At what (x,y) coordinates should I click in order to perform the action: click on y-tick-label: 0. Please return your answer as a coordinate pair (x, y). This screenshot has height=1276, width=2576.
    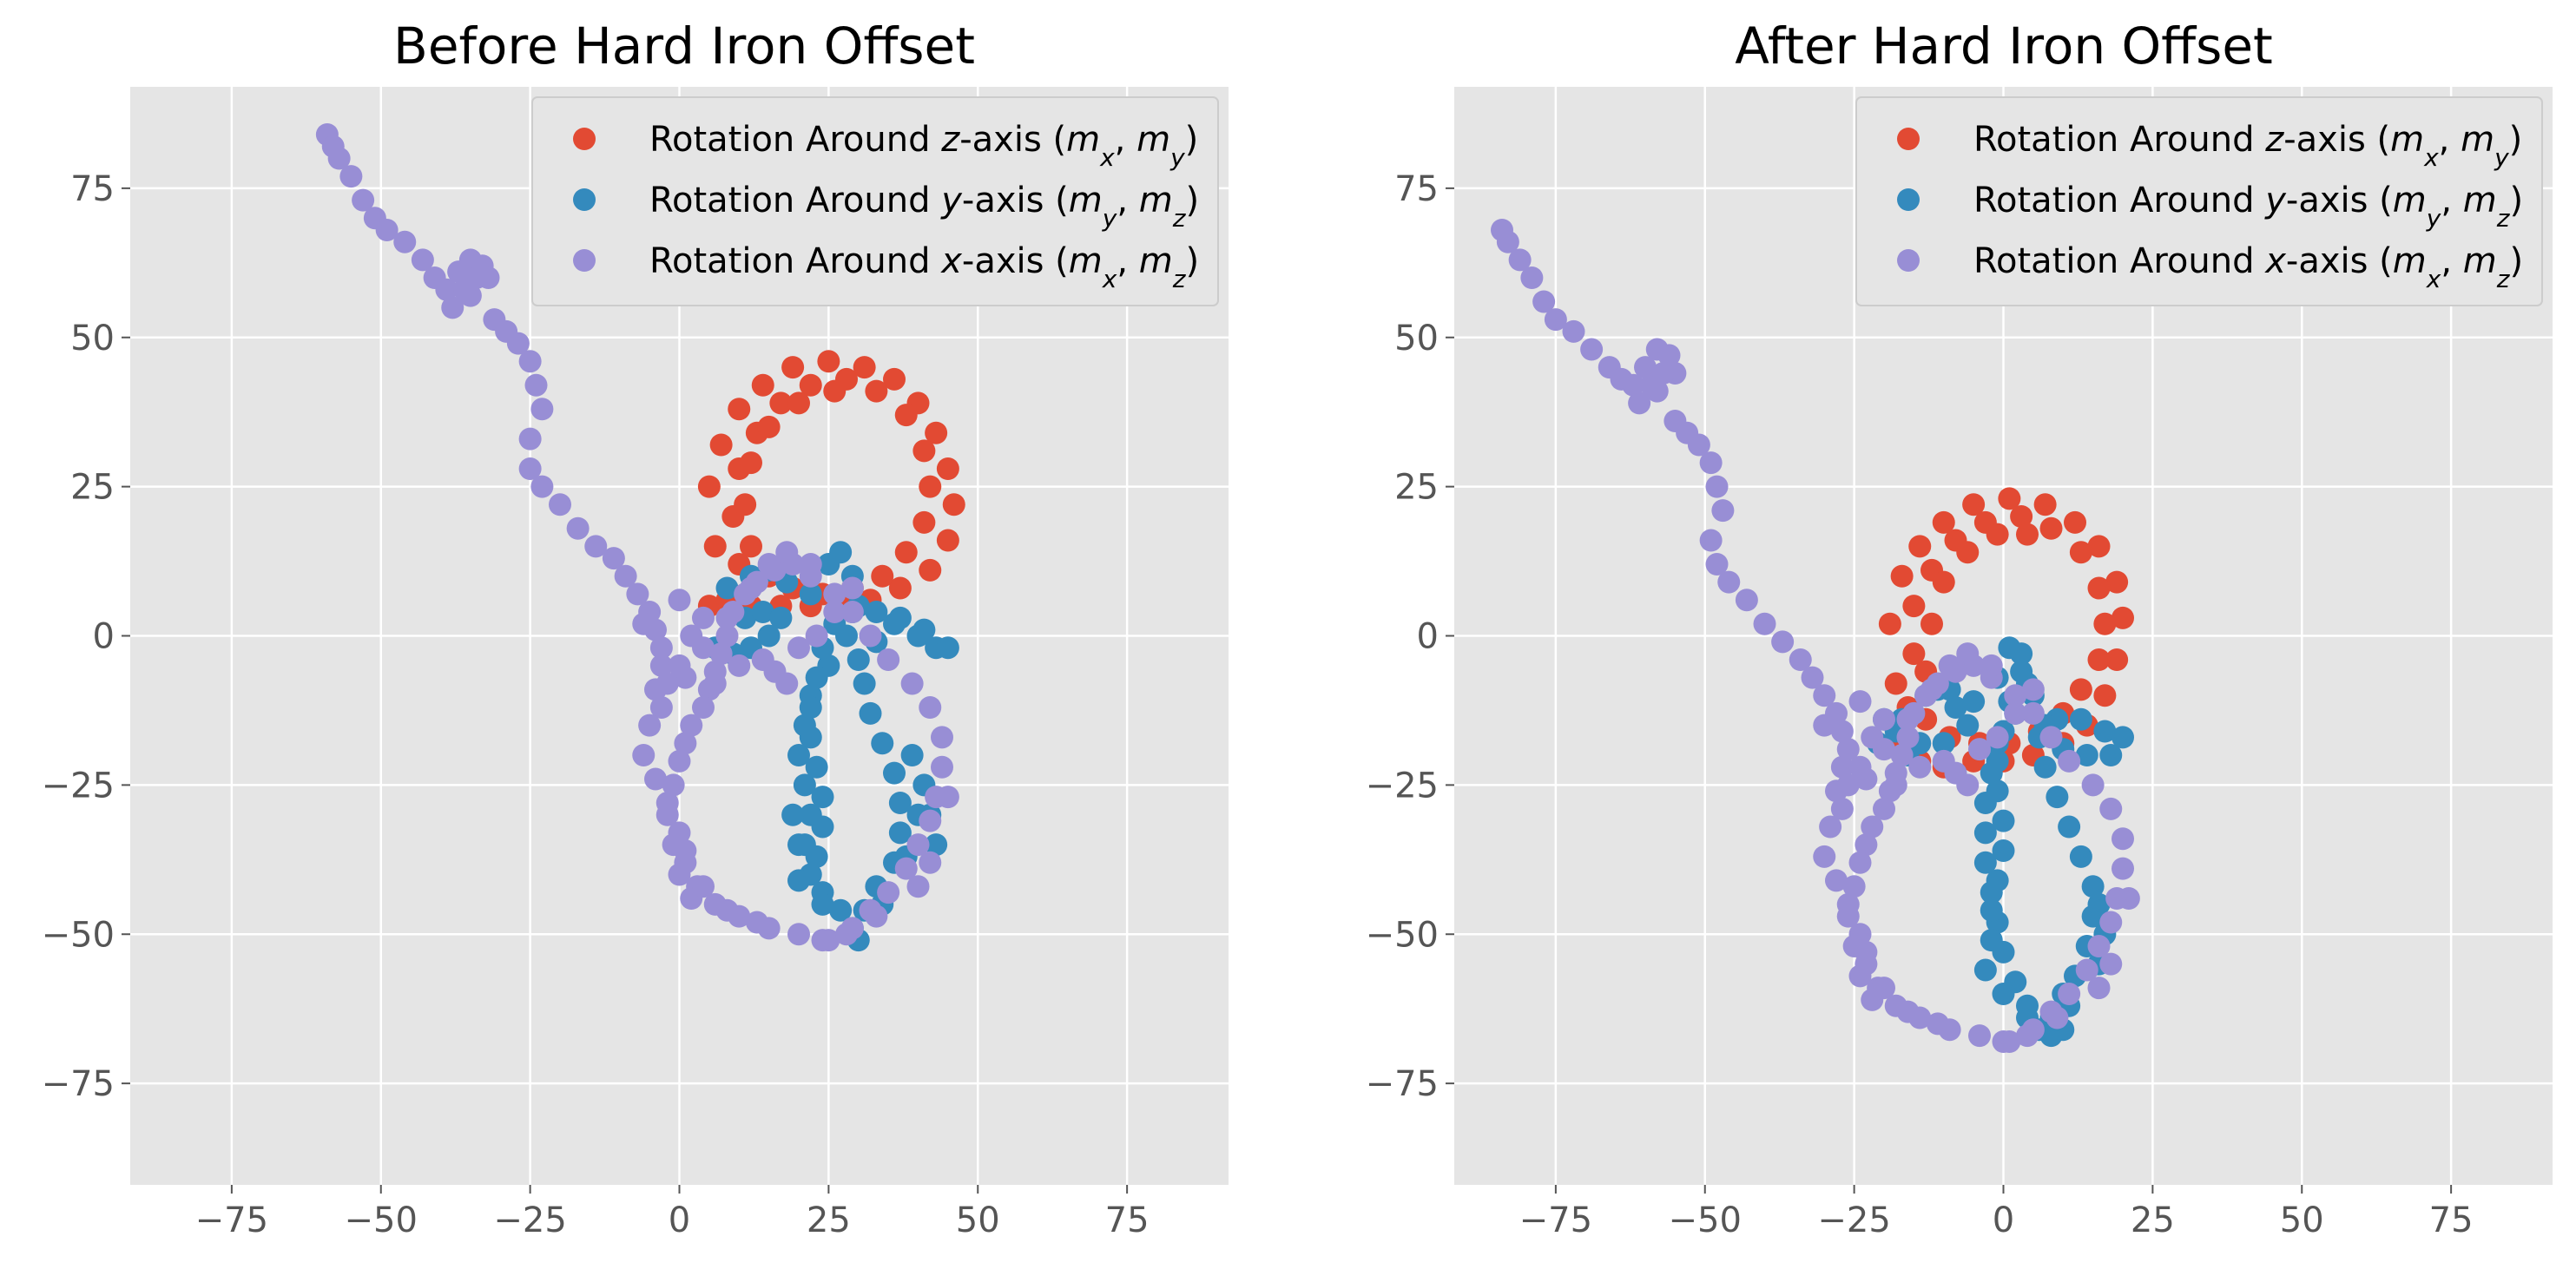
    Looking at the image, I should click on (104, 637).